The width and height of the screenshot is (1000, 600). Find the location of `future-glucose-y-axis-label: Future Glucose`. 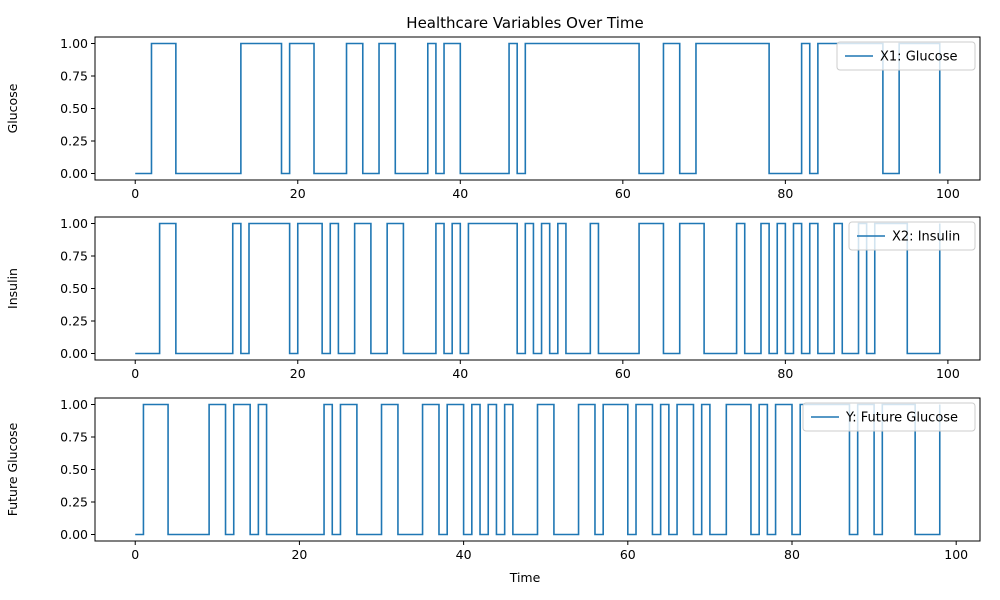

future-glucose-y-axis-label: Future Glucose is located at coordinates (12, 469).